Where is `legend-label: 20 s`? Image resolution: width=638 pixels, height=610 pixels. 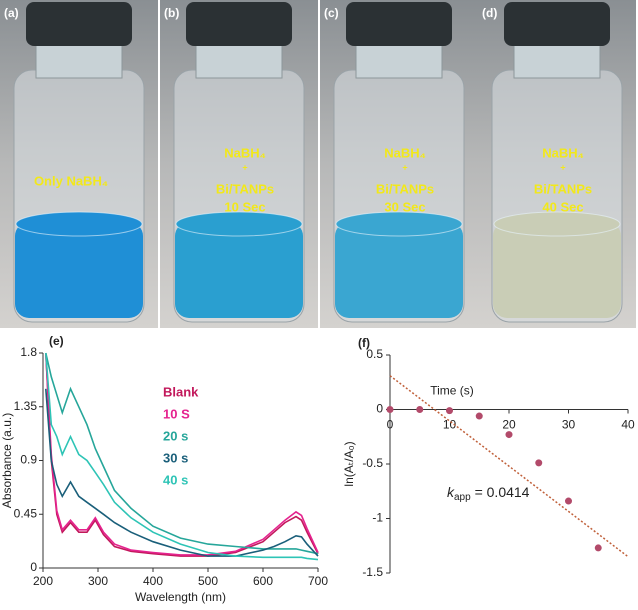
legend-label: 20 s is located at coordinates (175, 435).